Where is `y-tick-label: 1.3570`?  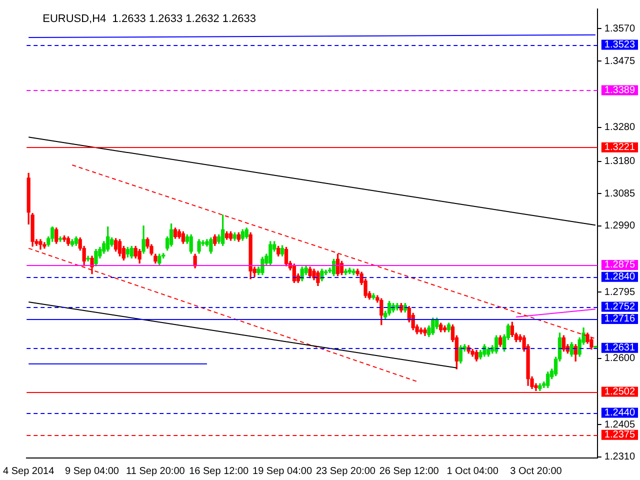 y-tick-label: 1.3570 is located at coordinates (620, 28).